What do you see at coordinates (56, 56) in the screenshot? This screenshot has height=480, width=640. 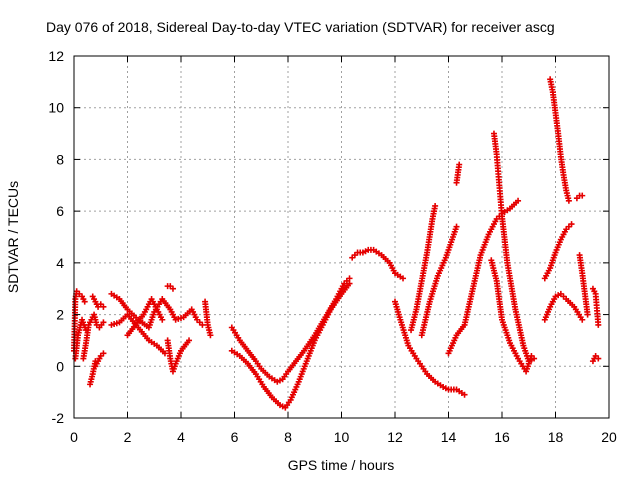 I see `y-tick-label: 12` at bounding box center [56, 56].